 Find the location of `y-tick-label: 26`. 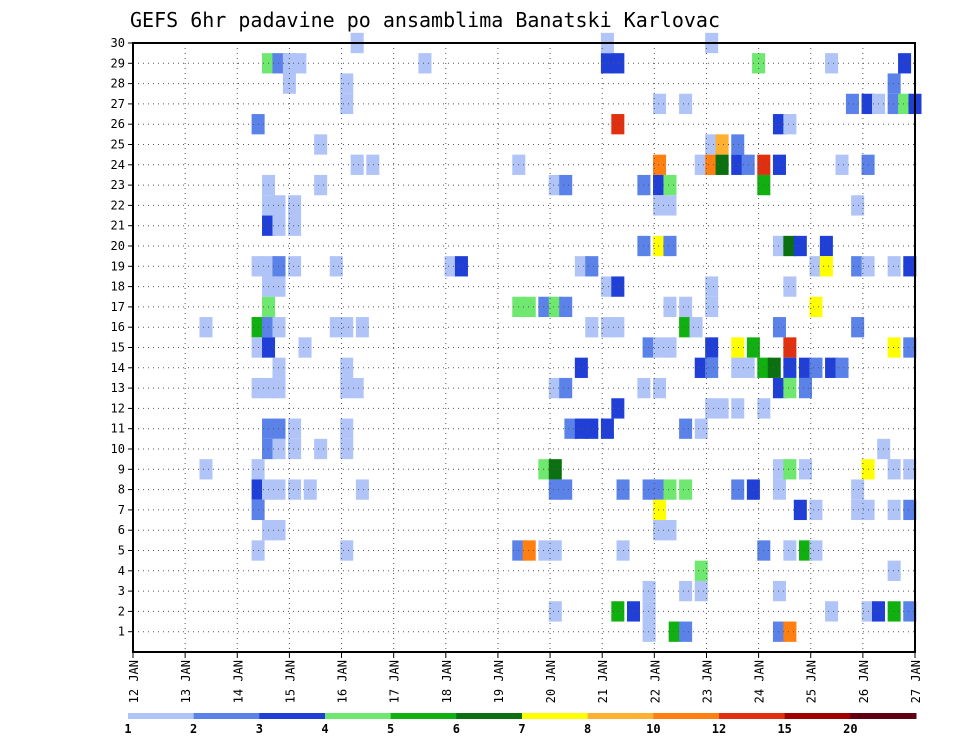

y-tick-label: 26 is located at coordinates (118, 124).